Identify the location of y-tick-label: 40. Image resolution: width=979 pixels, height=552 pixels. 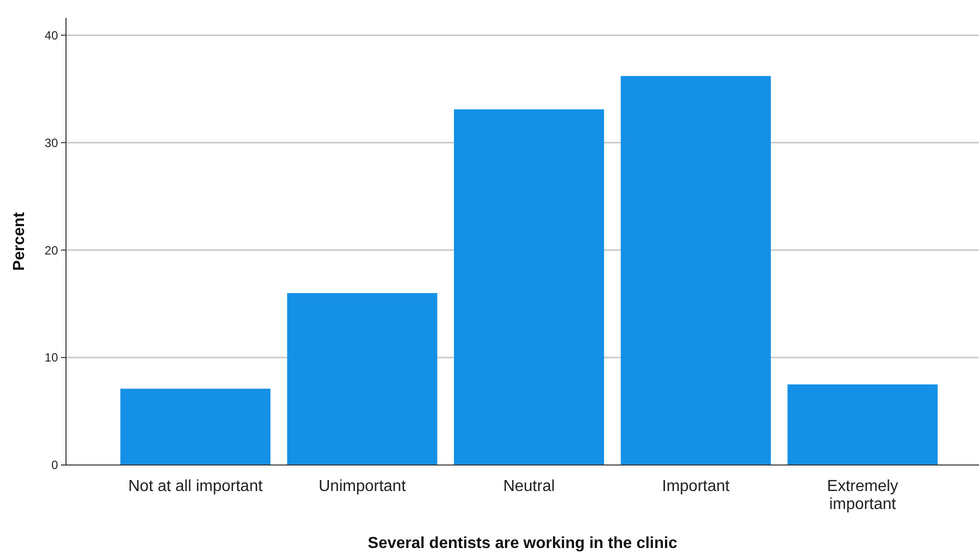
(51, 35).